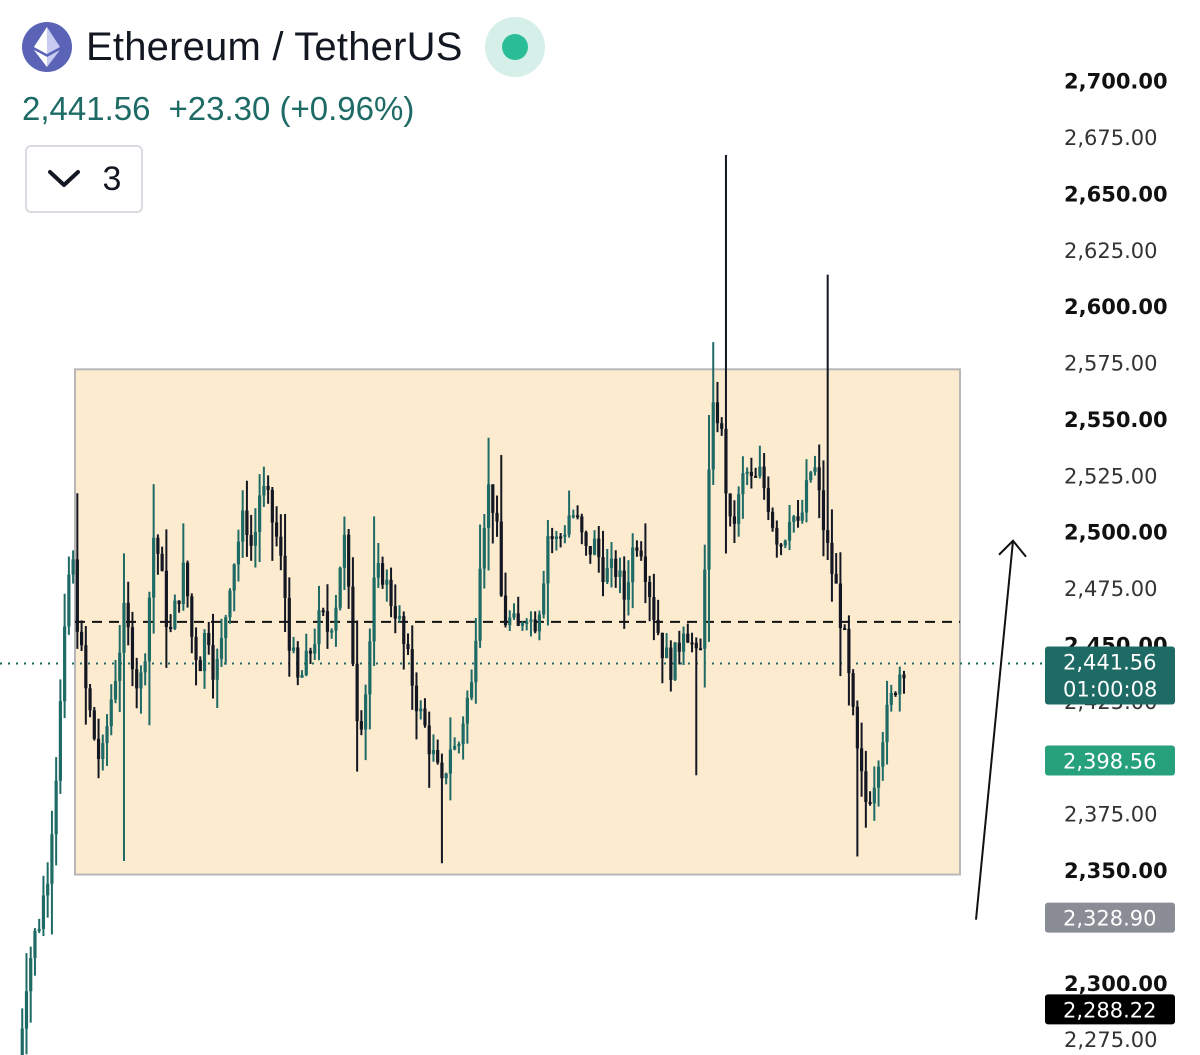 The height and width of the screenshot is (1055, 1200). Describe the element at coordinates (291, 108) in the screenshot. I see `price-change: +23.30 (+0.96%)` at that location.